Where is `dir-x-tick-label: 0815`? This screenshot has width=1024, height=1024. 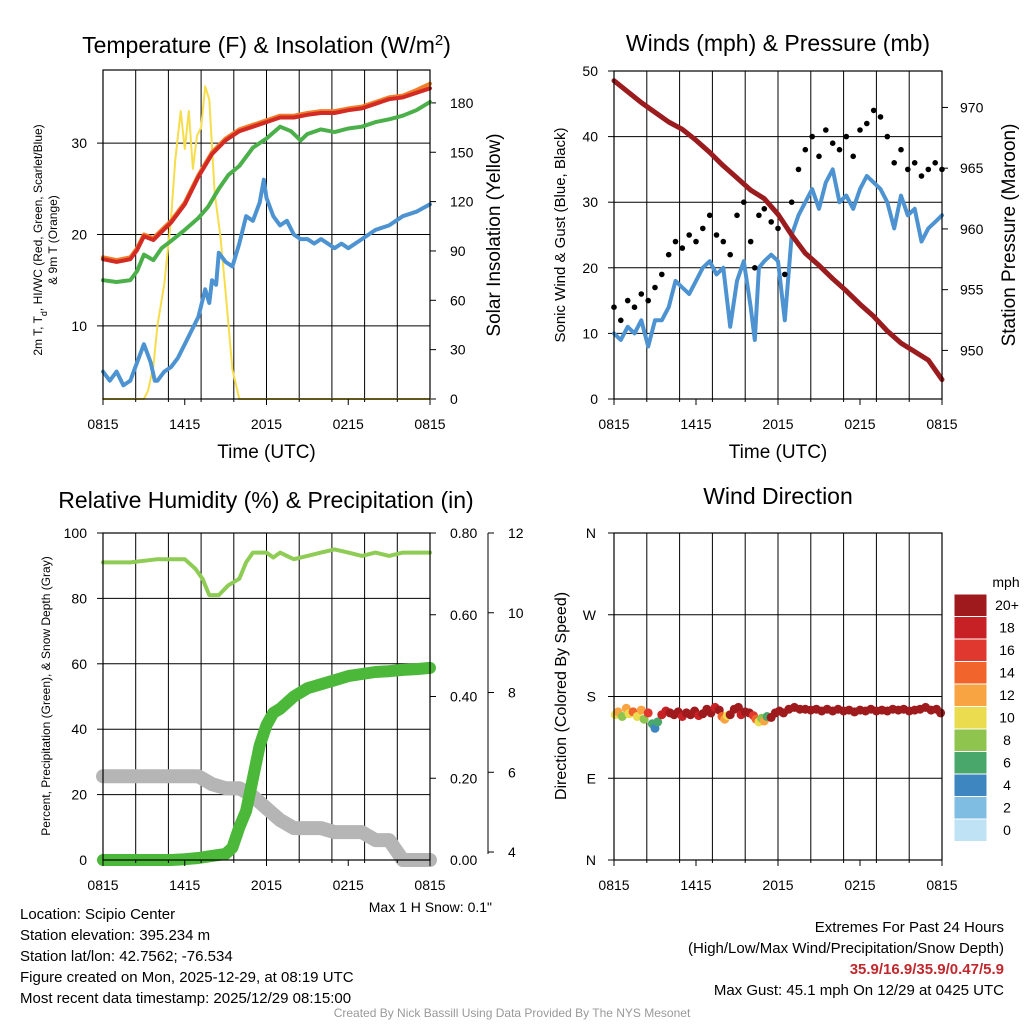 dir-x-tick-label: 0815 is located at coordinates (941, 885).